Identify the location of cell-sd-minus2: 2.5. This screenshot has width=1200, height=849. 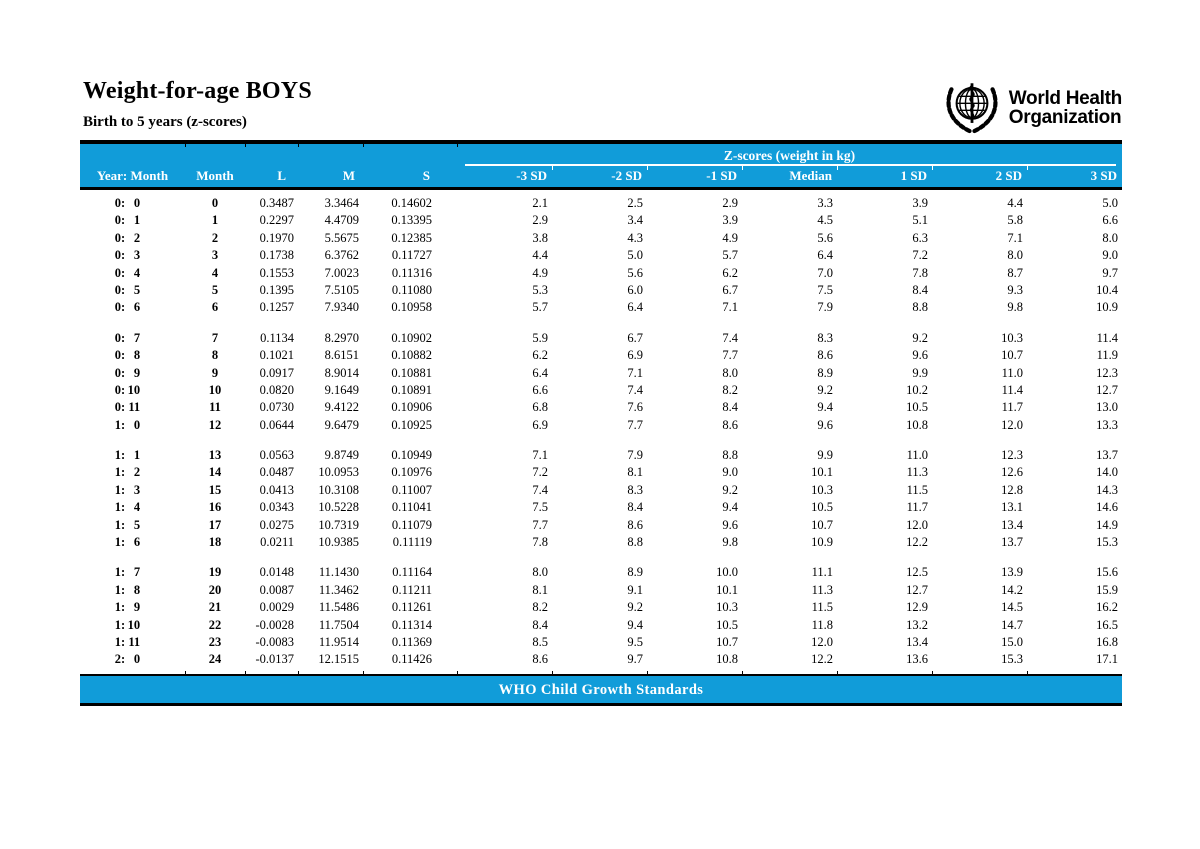
(635, 203).